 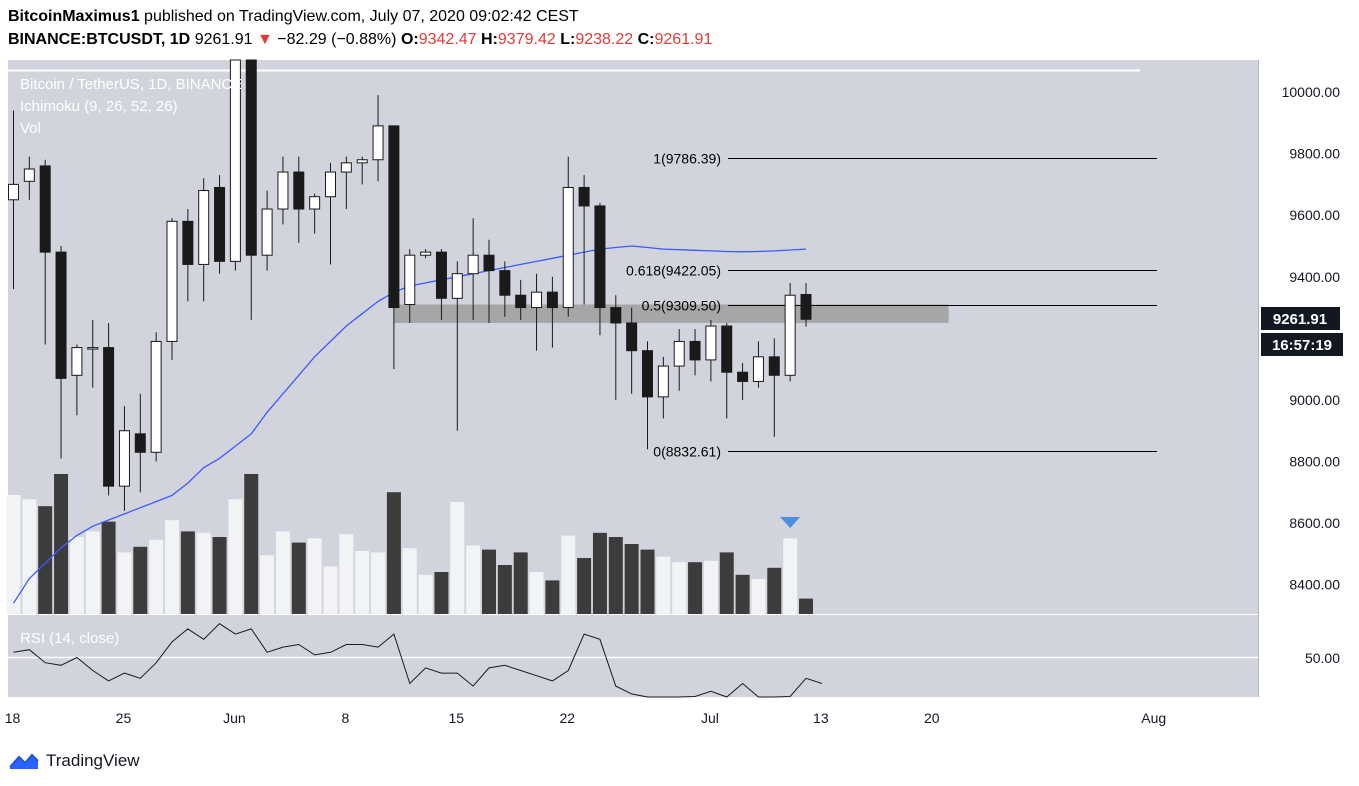 I want to click on author-name: BitcoinMaximus1, so click(x=74, y=16).